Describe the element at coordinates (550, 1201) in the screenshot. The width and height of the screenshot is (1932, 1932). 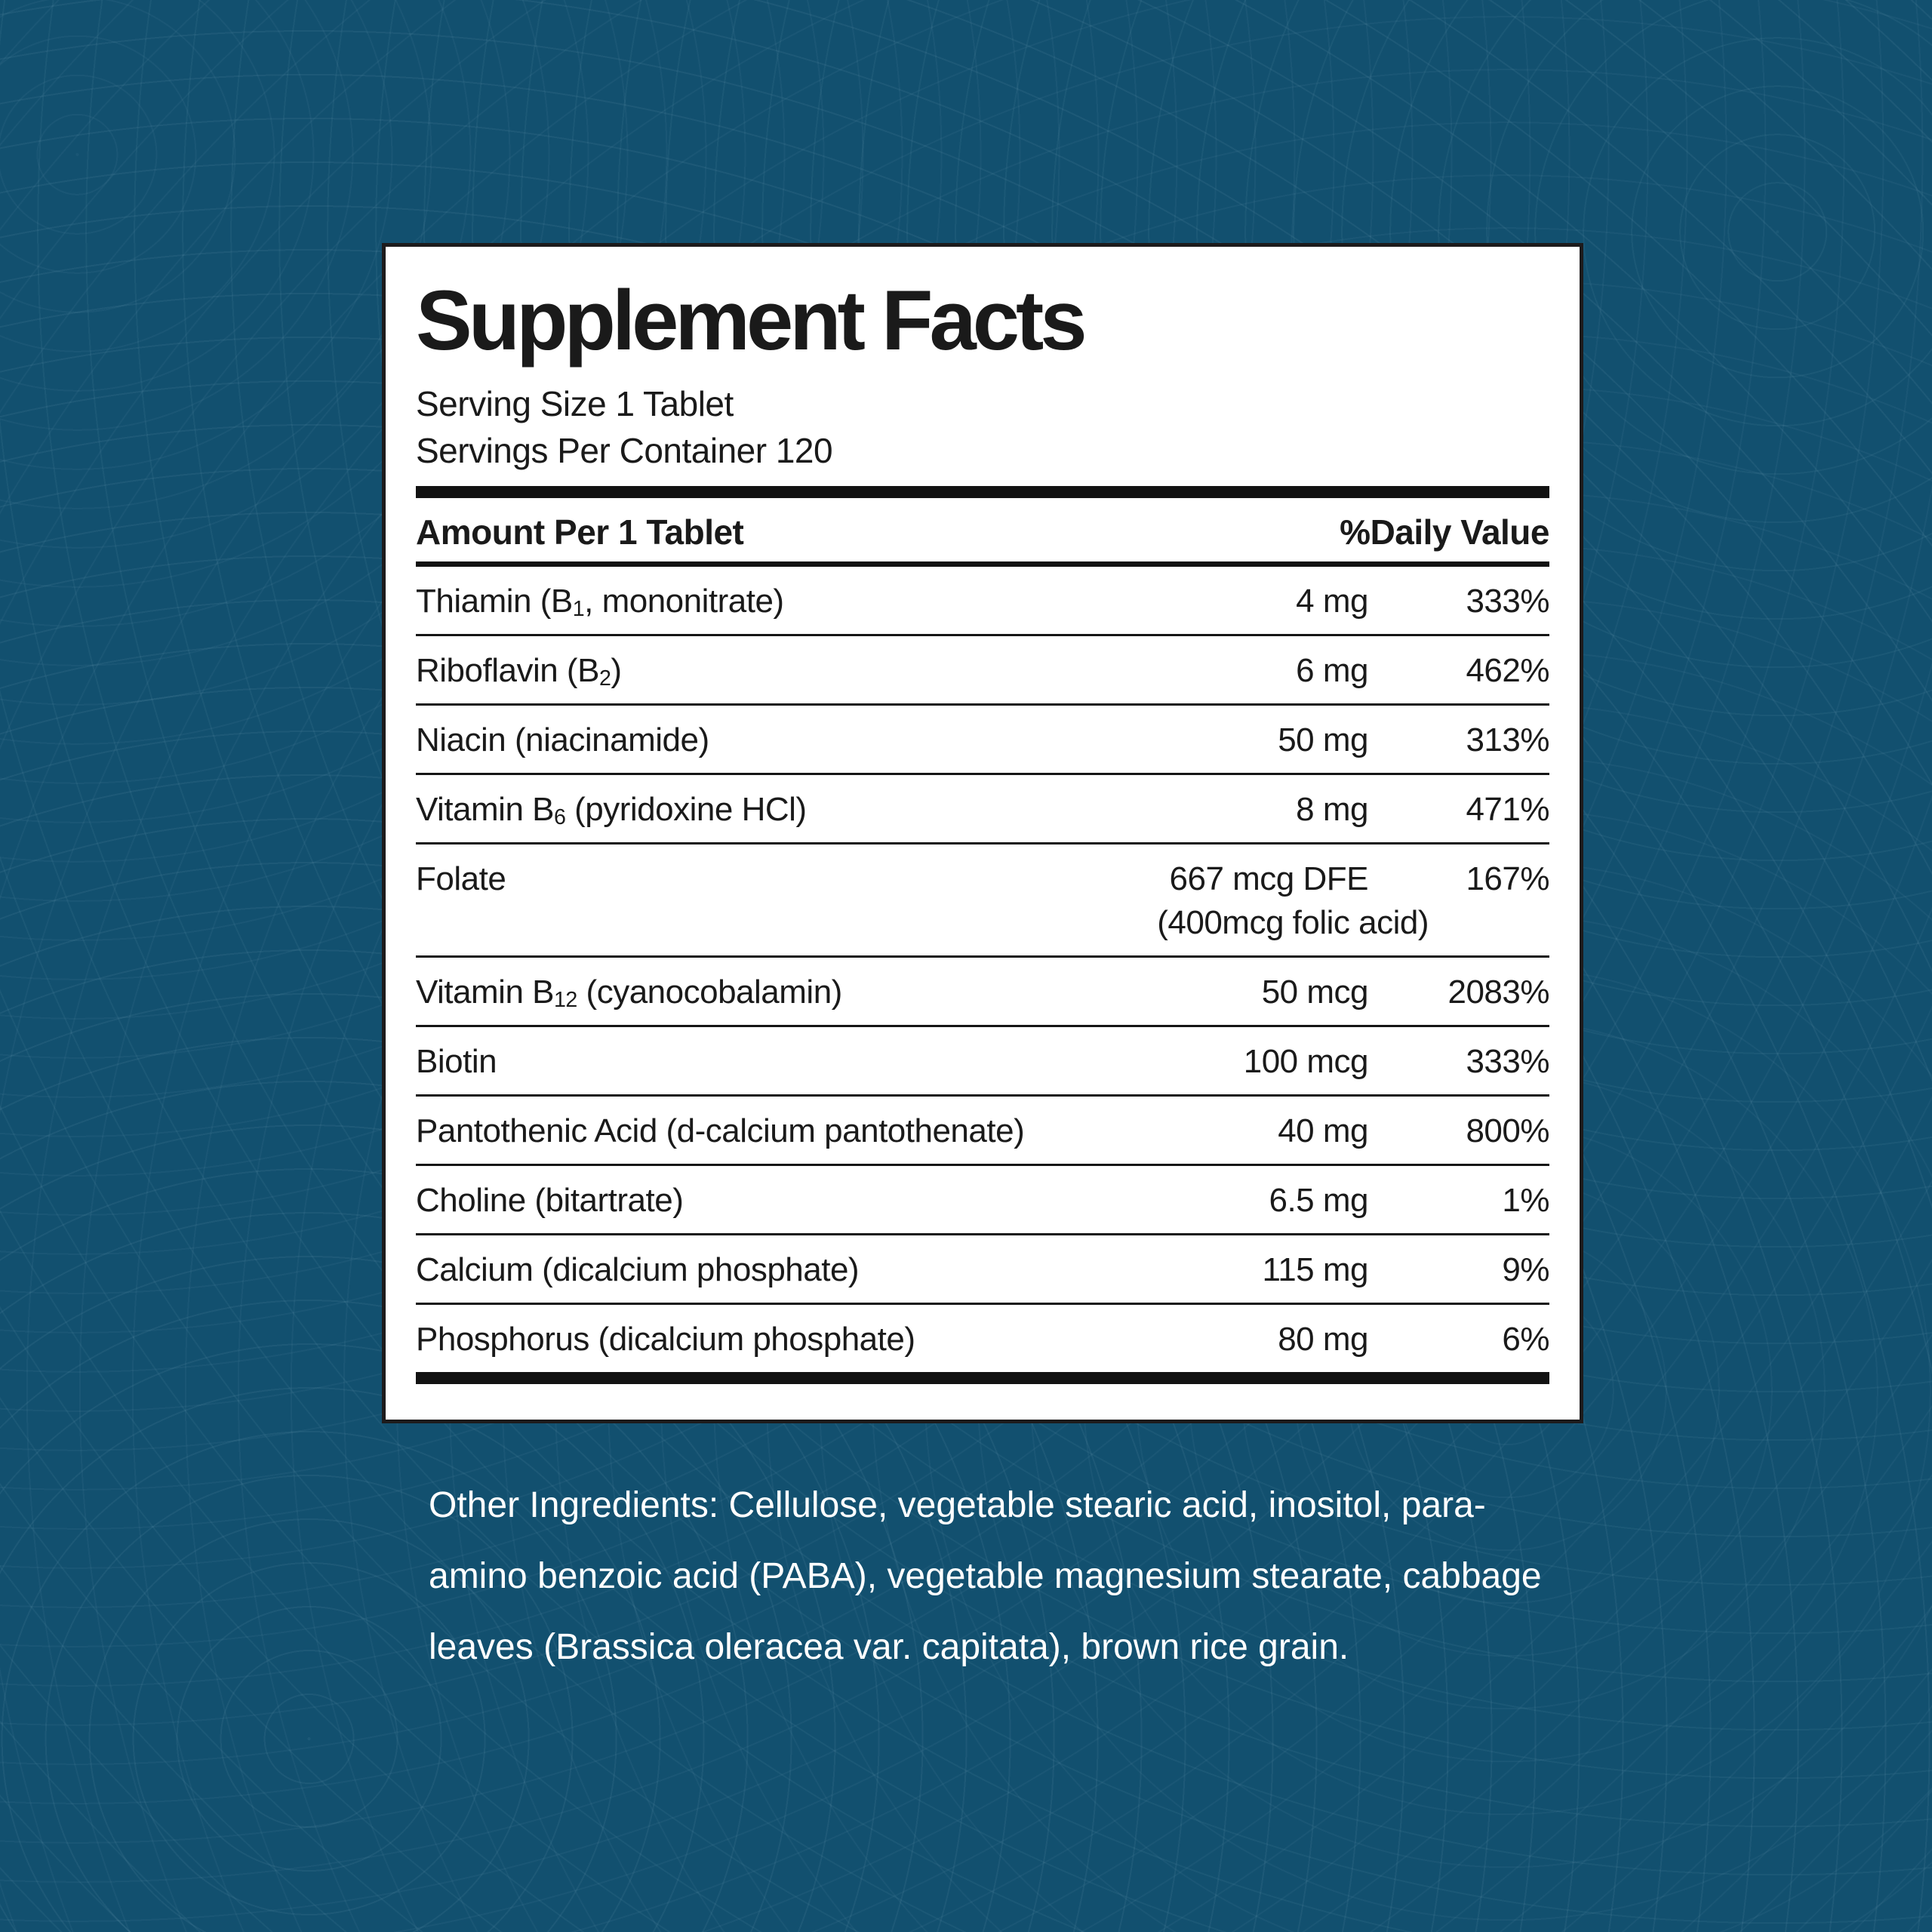
I see `nutrient-name: Choline (bitartrate)` at that location.